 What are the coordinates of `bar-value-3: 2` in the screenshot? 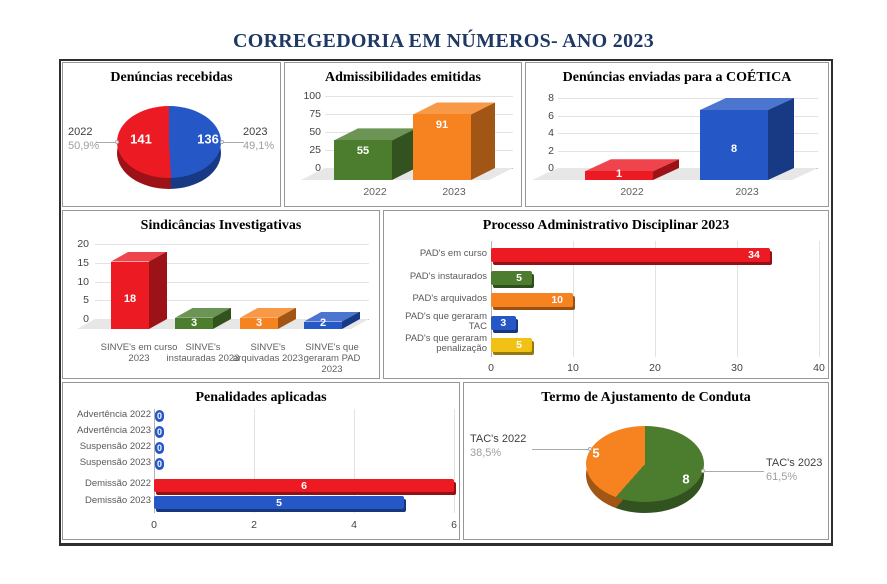 It's located at (323, 323).